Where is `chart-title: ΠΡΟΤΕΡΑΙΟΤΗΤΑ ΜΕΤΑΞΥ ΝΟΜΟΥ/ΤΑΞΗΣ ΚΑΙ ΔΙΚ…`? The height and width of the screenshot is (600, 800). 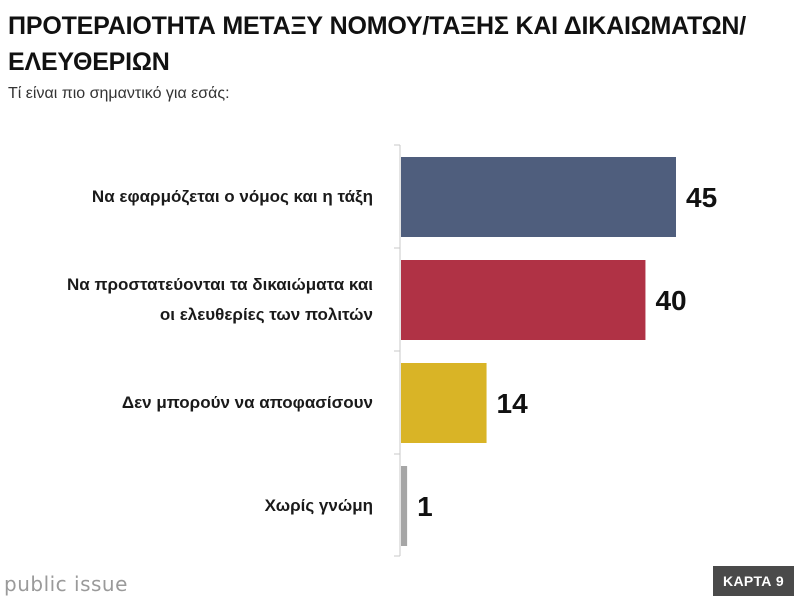 chart-title: ΠΡΟΤΕΡΑΙΟΤΗΤΑ ΜΕΤΑΞΥ ΝΟΜΟΥ/ΤΑΞΗΣ ΚΑΙ ΔΙΚ… is located at coordinates (377, 44).